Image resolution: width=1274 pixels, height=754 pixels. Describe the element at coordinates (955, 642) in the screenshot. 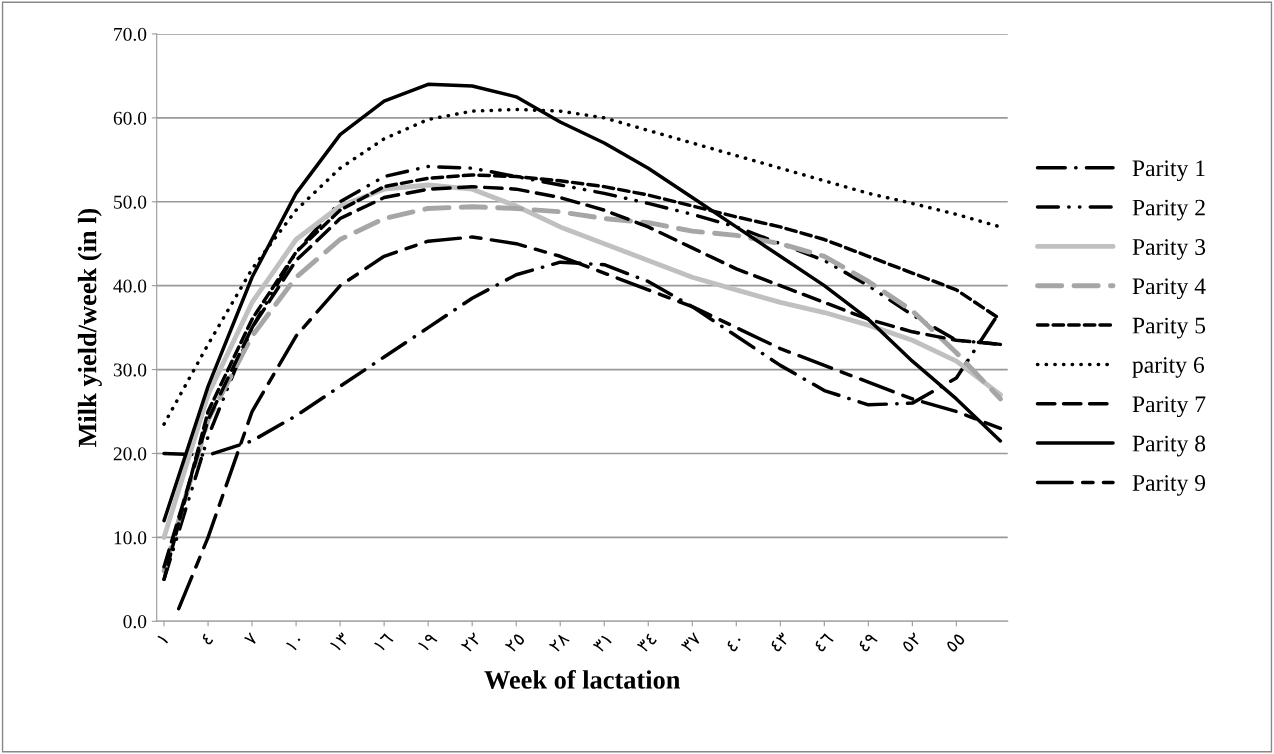

I see `x-tick-label: ٥٥` at that location.